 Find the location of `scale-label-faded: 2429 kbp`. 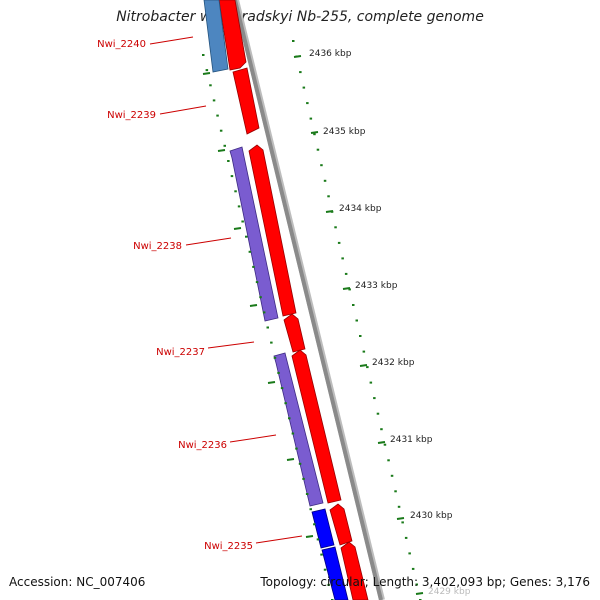

scale-label-faded: 2429 kbp is located at coordinates (449, 592).